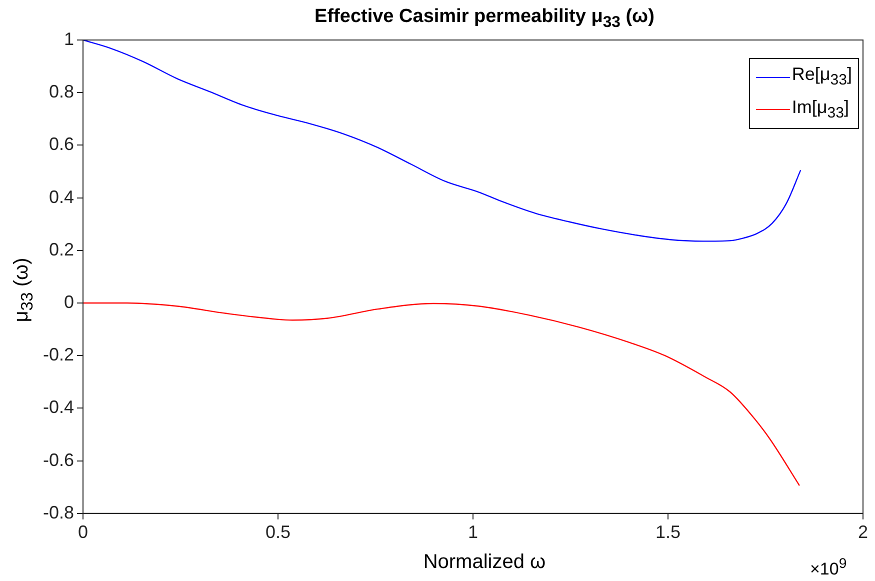  I want to click on y-tick-label: 0.8, so click(61, 92).